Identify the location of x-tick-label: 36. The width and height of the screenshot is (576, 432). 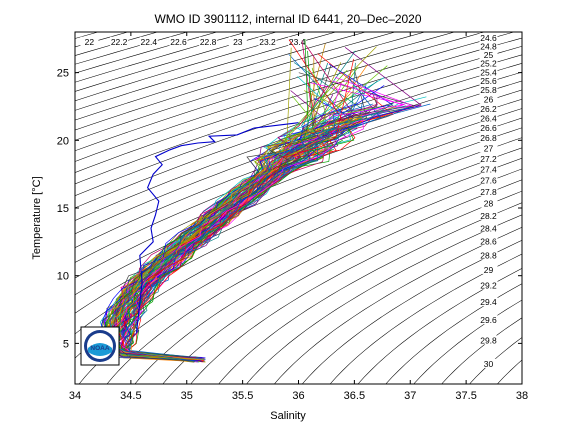
(298, 396).